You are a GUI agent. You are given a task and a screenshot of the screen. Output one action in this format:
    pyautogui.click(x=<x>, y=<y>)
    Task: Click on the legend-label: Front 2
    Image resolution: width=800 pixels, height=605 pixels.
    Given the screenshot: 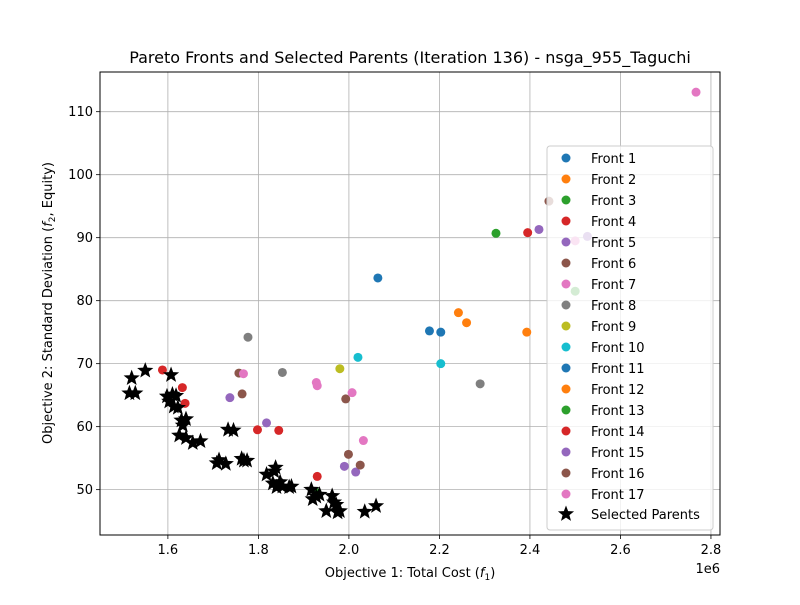 What is the action you would take?
    pyautogui.click(x=613, y=180)
    